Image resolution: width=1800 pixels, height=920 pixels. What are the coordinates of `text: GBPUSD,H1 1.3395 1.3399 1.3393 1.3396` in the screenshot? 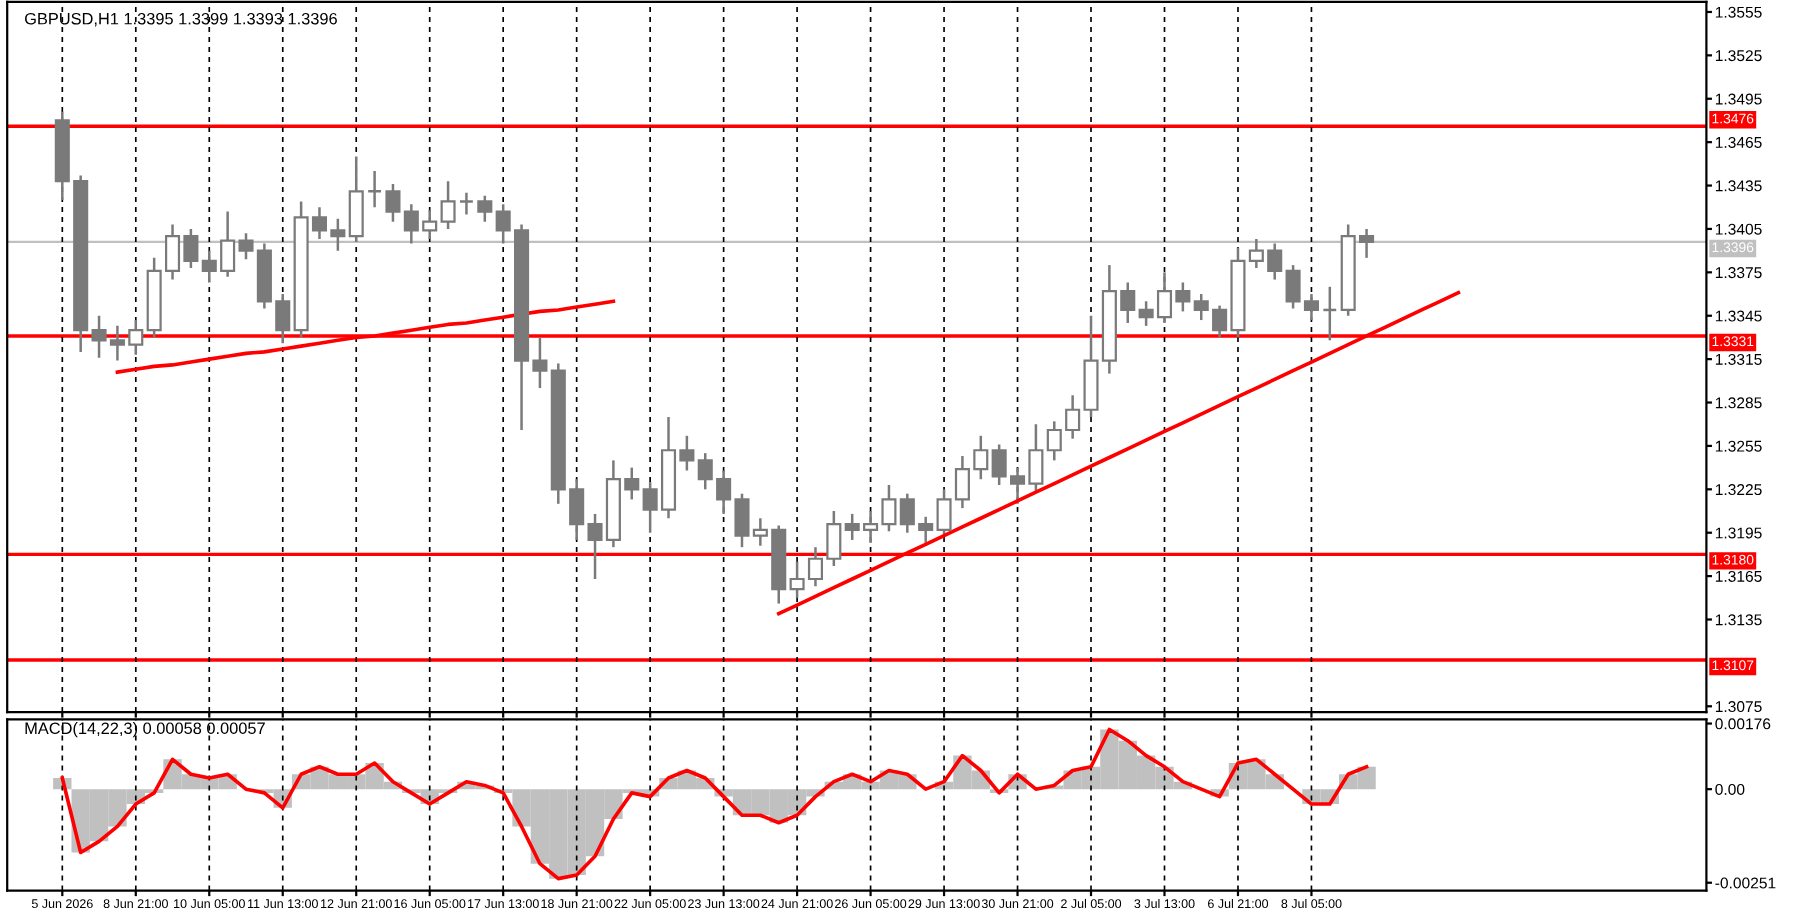 It's located at (181, 19).